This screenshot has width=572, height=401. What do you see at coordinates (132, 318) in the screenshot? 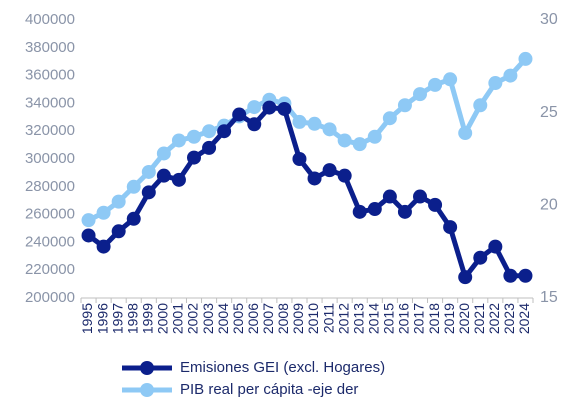
I see `x-tick-label: 1998` at bounding box center [132, 318].